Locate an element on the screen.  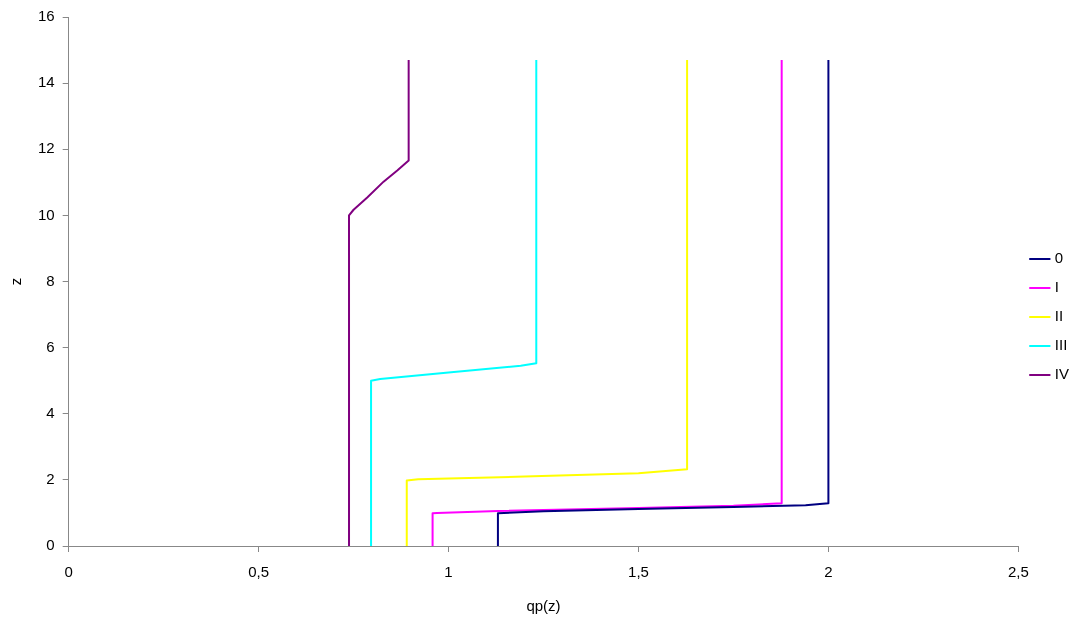
legend-label: IV is located at coordinates (1062, 374).